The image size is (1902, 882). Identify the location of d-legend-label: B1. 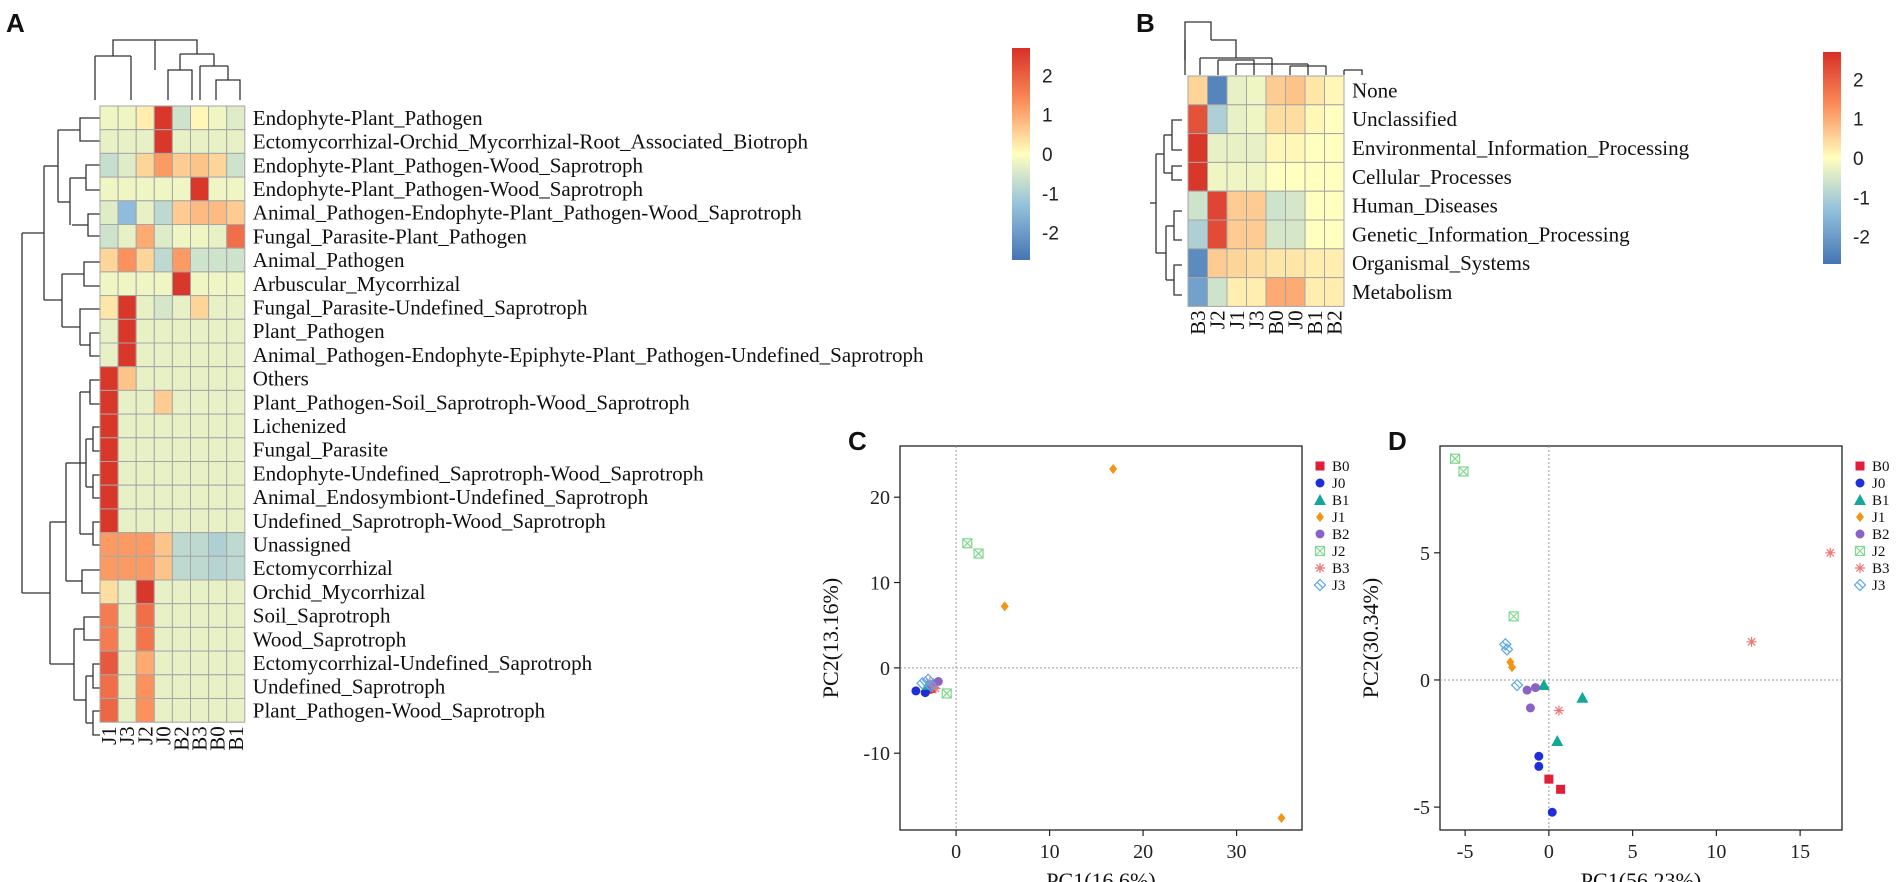
(1881, 501).